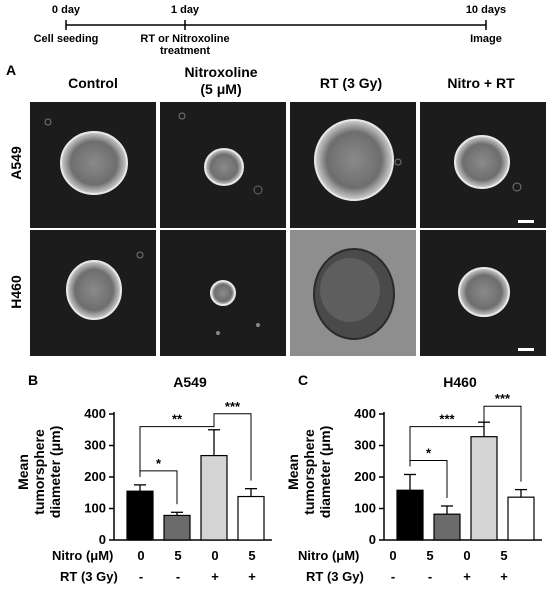 The width and height of the screenshot is (550, 592). I want to click on timeline-event-seeding: Cell seeding, so click(66, 39).